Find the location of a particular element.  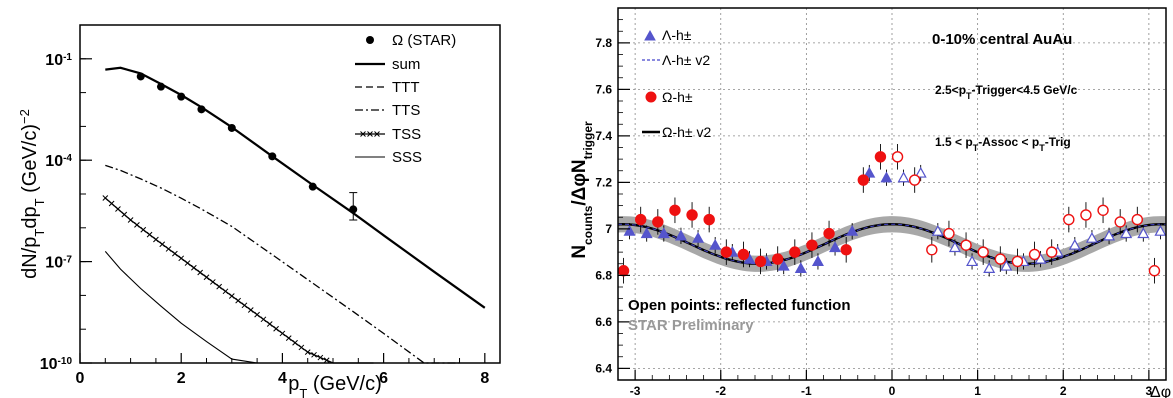

y-tick-label: 7.6 is located at coordinates (603, 89).